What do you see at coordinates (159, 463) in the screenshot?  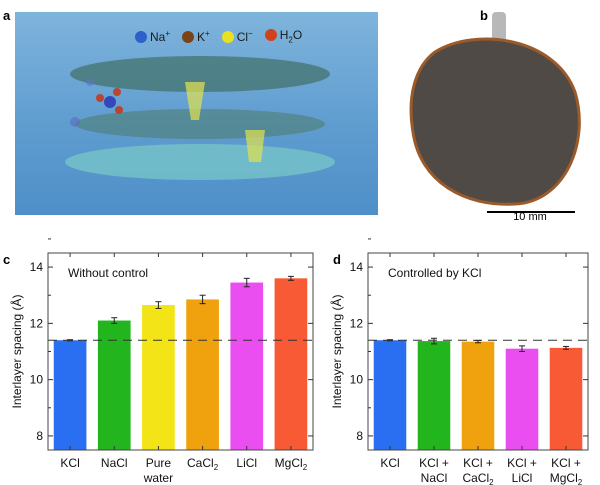 I see `x-tick-label: Pure` at bounding box center [159, 463].